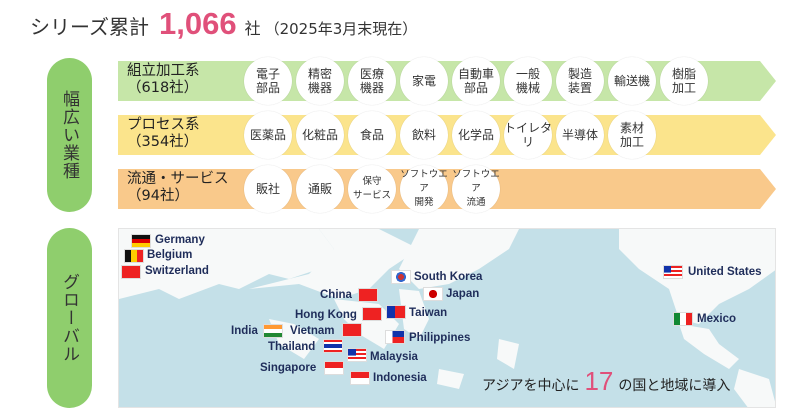  I want to click on country-label-philippines: Philippines, so click(440, 338).